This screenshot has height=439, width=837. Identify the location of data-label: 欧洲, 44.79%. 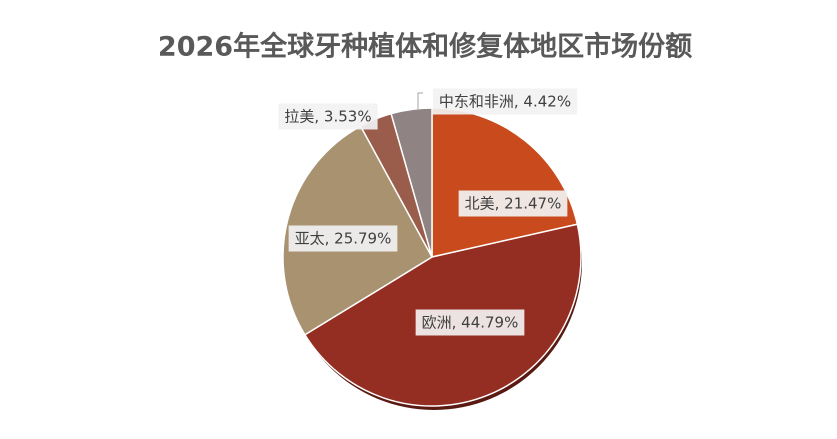
(470, 323).